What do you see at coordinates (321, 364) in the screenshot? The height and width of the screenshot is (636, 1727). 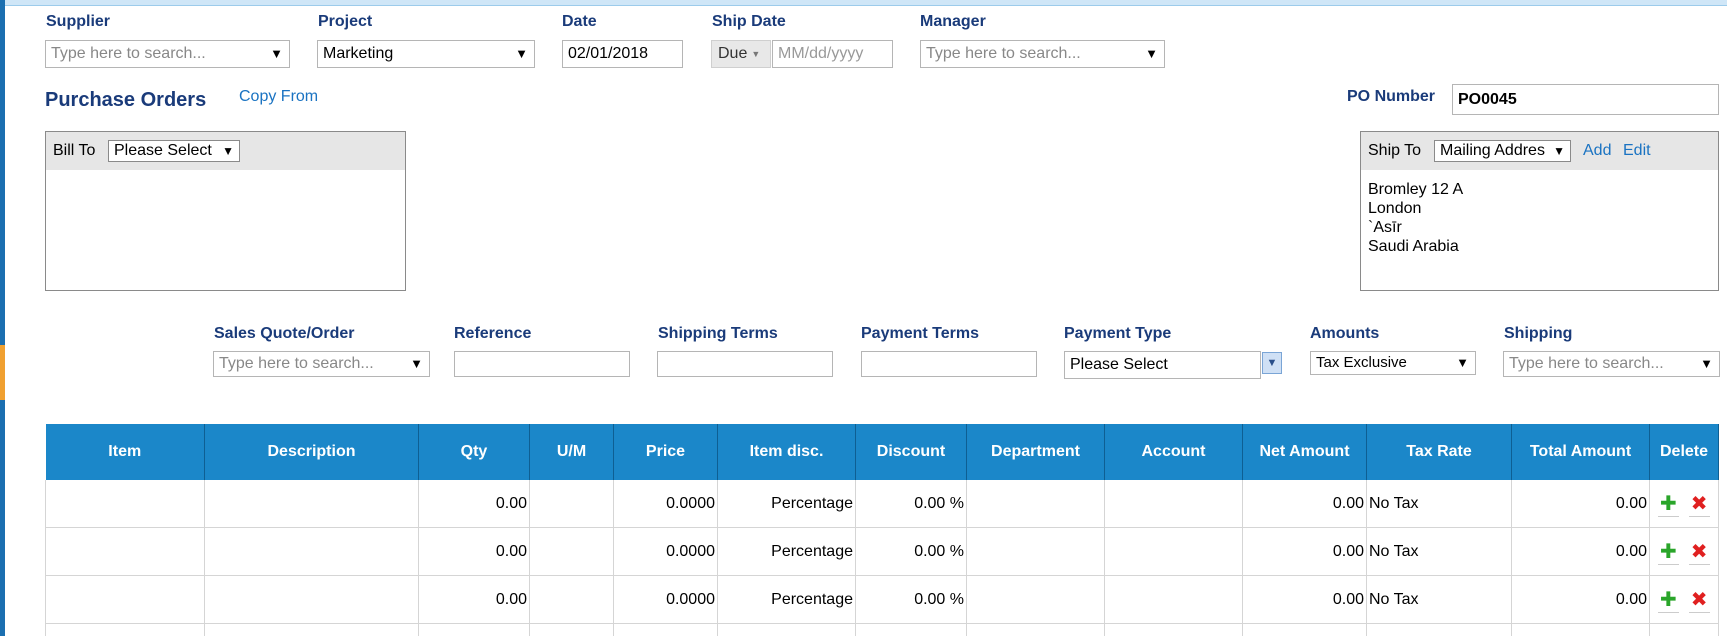 I see `sales-quote-combo: Type here to search... ▼` at bounding box center [321, 364].